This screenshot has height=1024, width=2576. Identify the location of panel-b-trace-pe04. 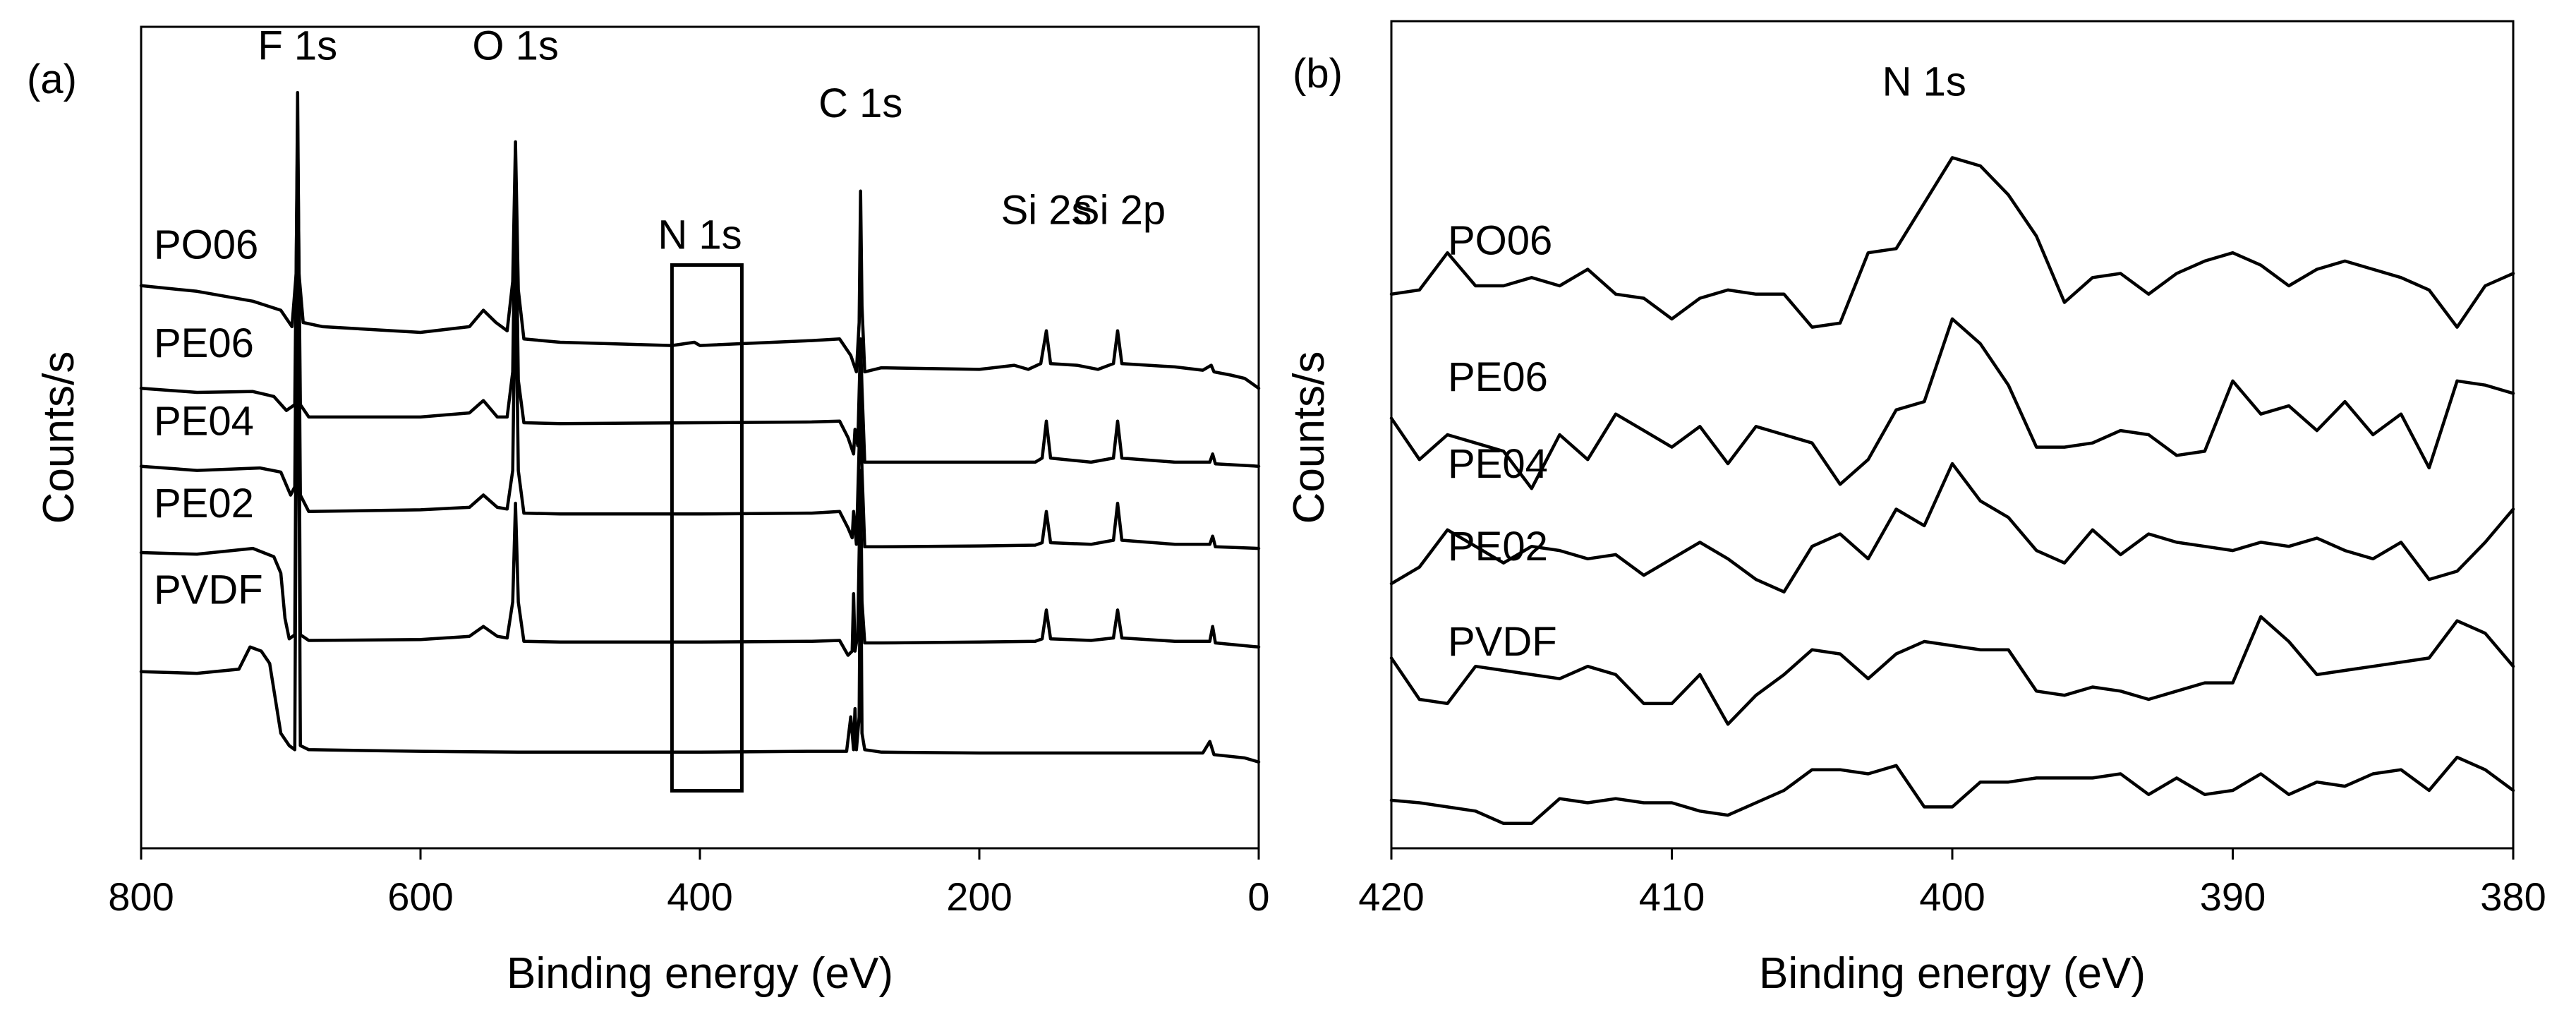
(1952, 528).